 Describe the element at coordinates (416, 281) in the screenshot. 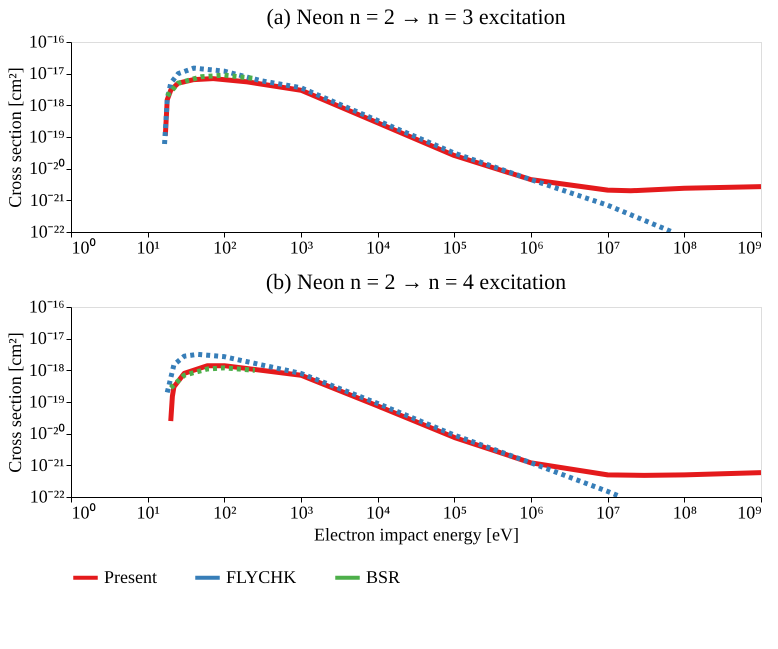

I see `chart-title: (b) Neon n = 2 → n = 4 excitation` at that location.